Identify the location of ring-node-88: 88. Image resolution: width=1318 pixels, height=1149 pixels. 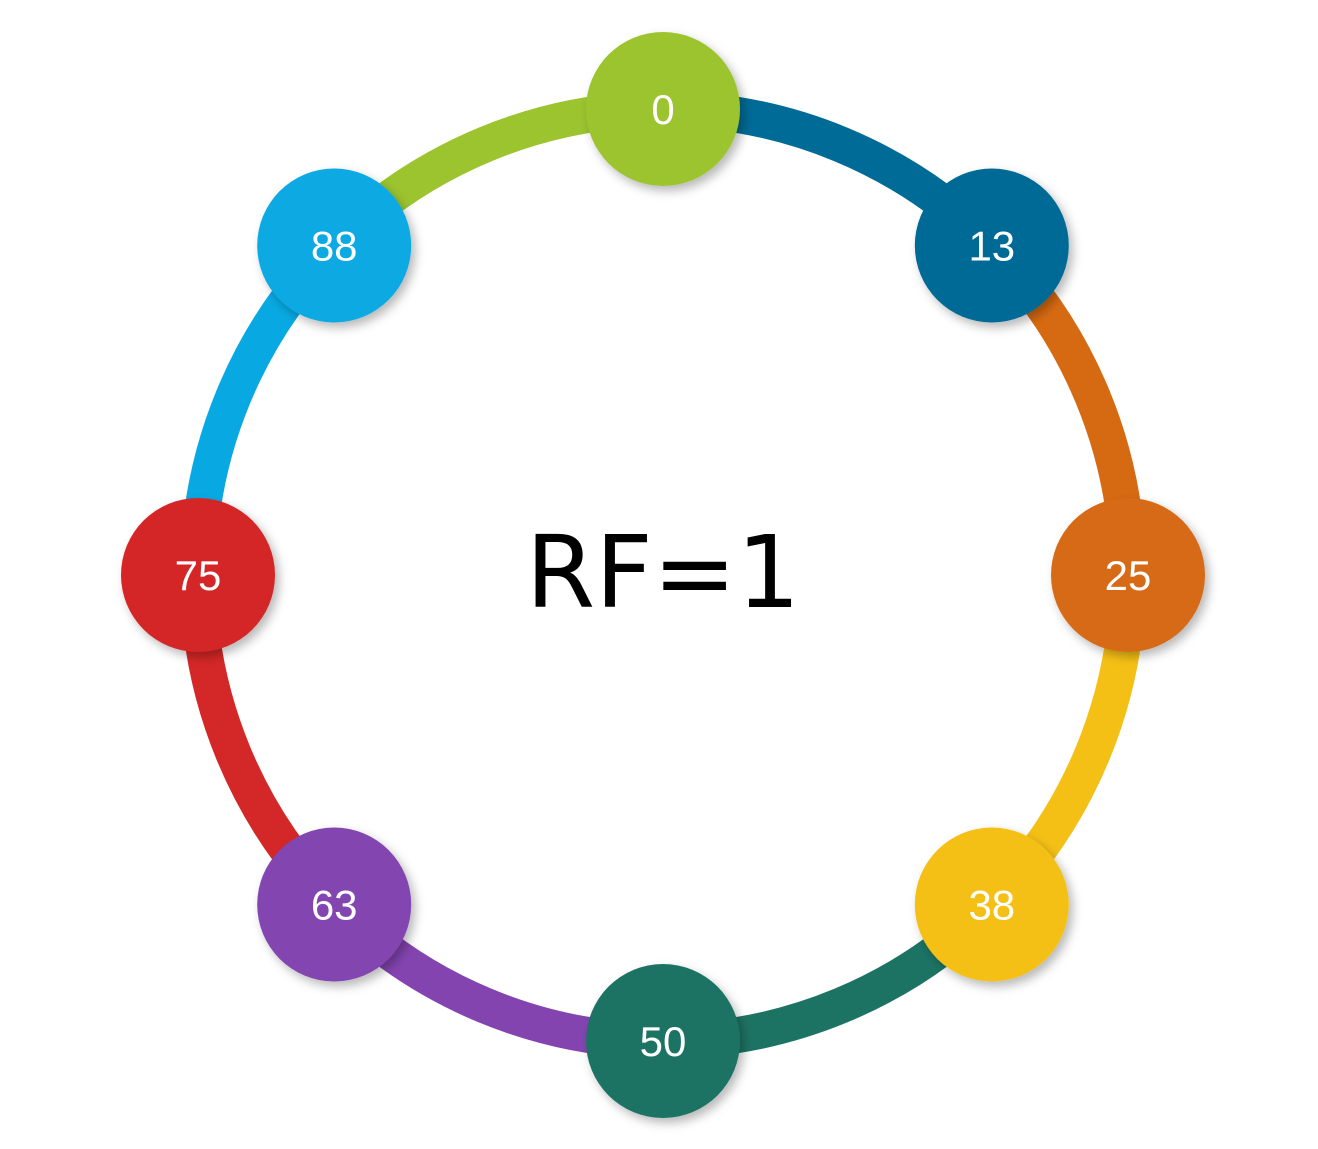
(334, 245).